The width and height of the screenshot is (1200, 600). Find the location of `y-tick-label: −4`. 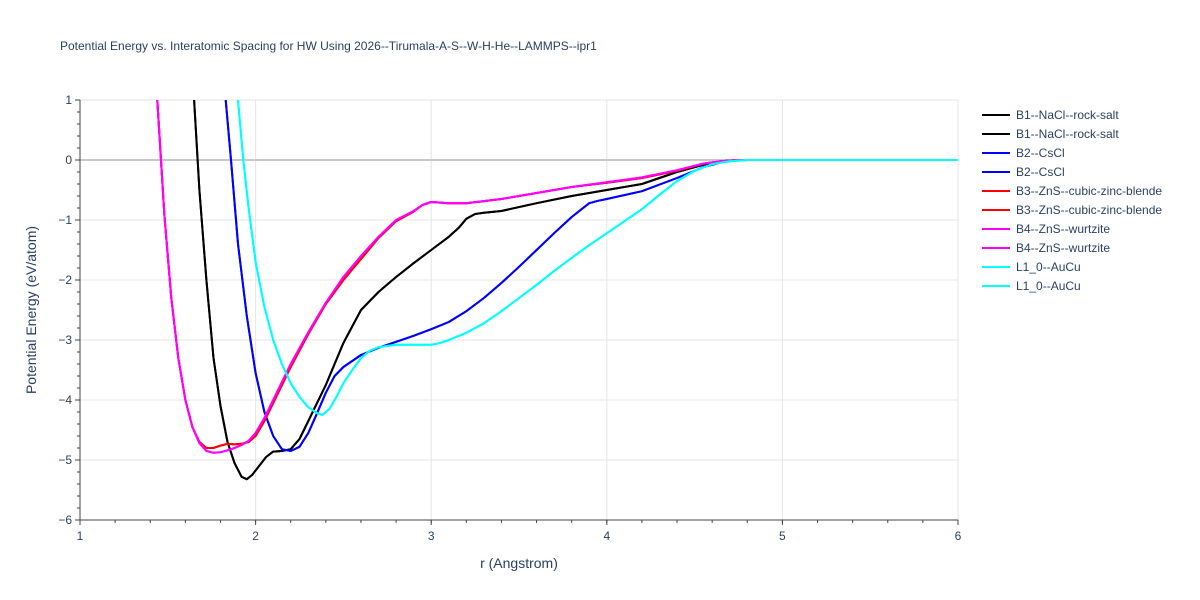

y-tick-label: −4 is located at coordinates (65, 400).